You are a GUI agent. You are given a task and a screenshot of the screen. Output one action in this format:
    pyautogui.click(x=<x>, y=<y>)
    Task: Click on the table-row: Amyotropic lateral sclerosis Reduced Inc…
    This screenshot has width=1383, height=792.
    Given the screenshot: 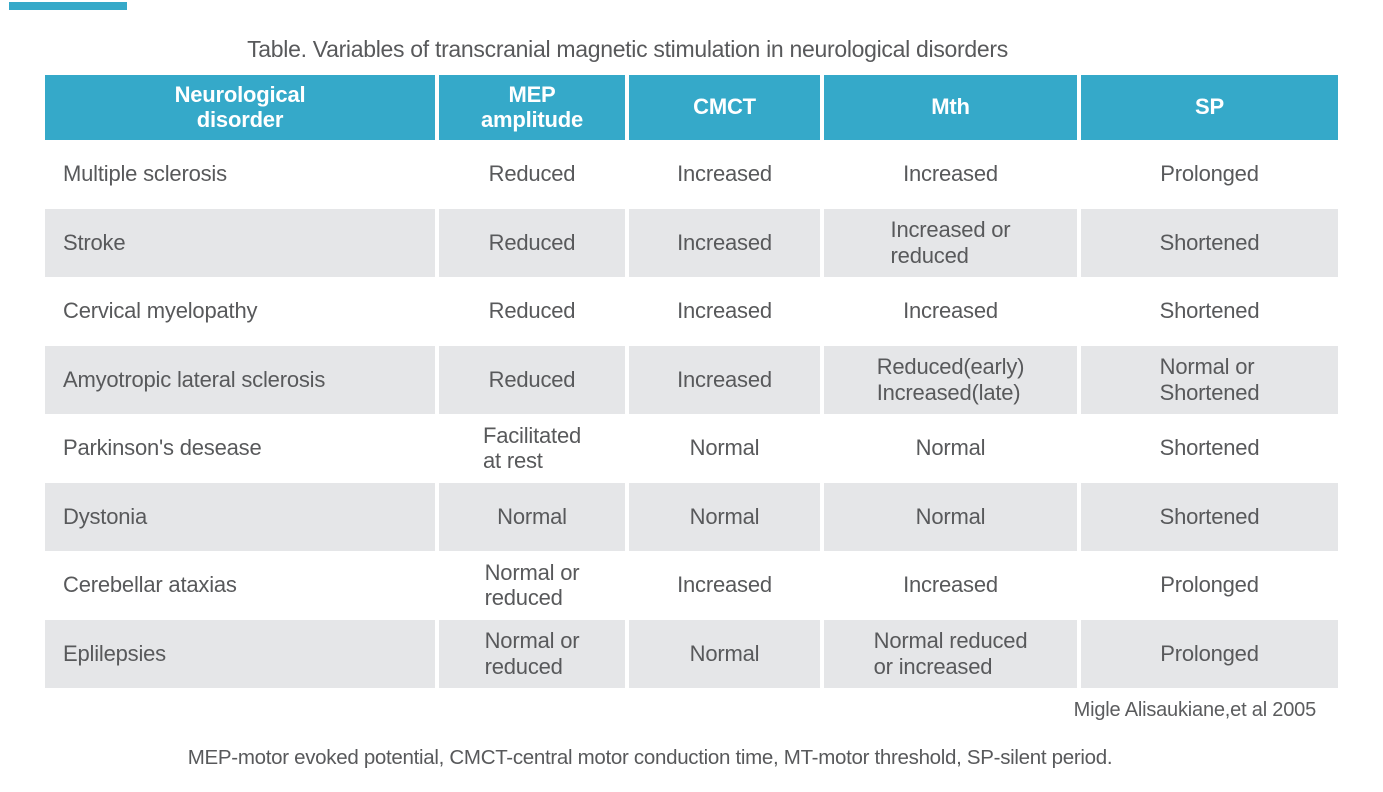 What is the action you would take?
    pyautogui.click(x=691, y=379)
    